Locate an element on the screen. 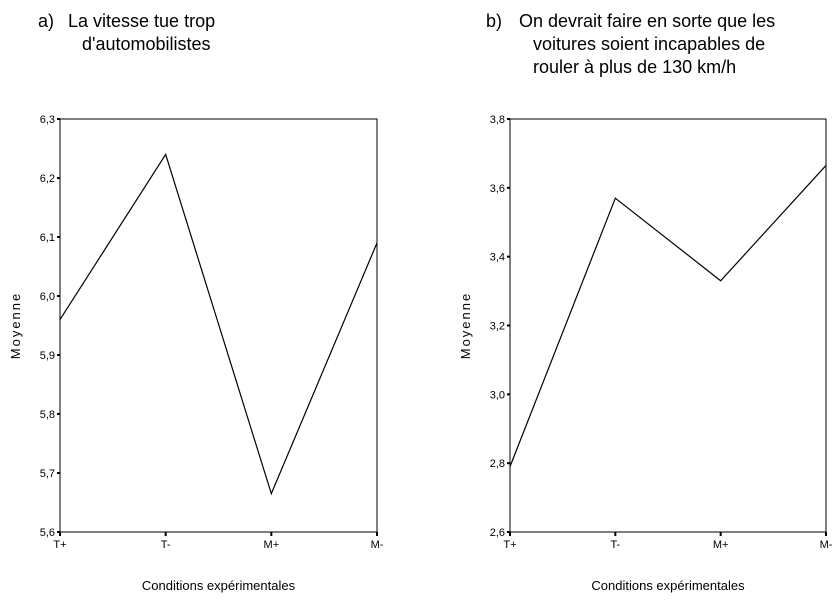  chart-b-y-tick-label: 3,8 is located at coordinates (497, 120).